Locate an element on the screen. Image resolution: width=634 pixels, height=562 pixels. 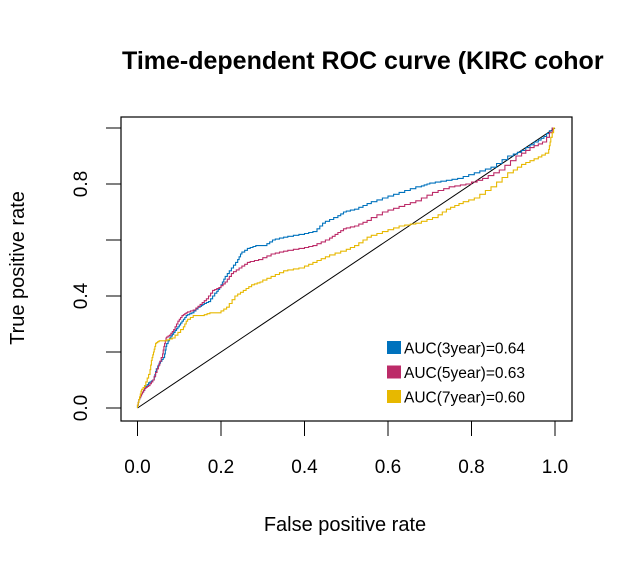
legend-label: AUC(5year)=0.63 is located at coordinates (464, 373).